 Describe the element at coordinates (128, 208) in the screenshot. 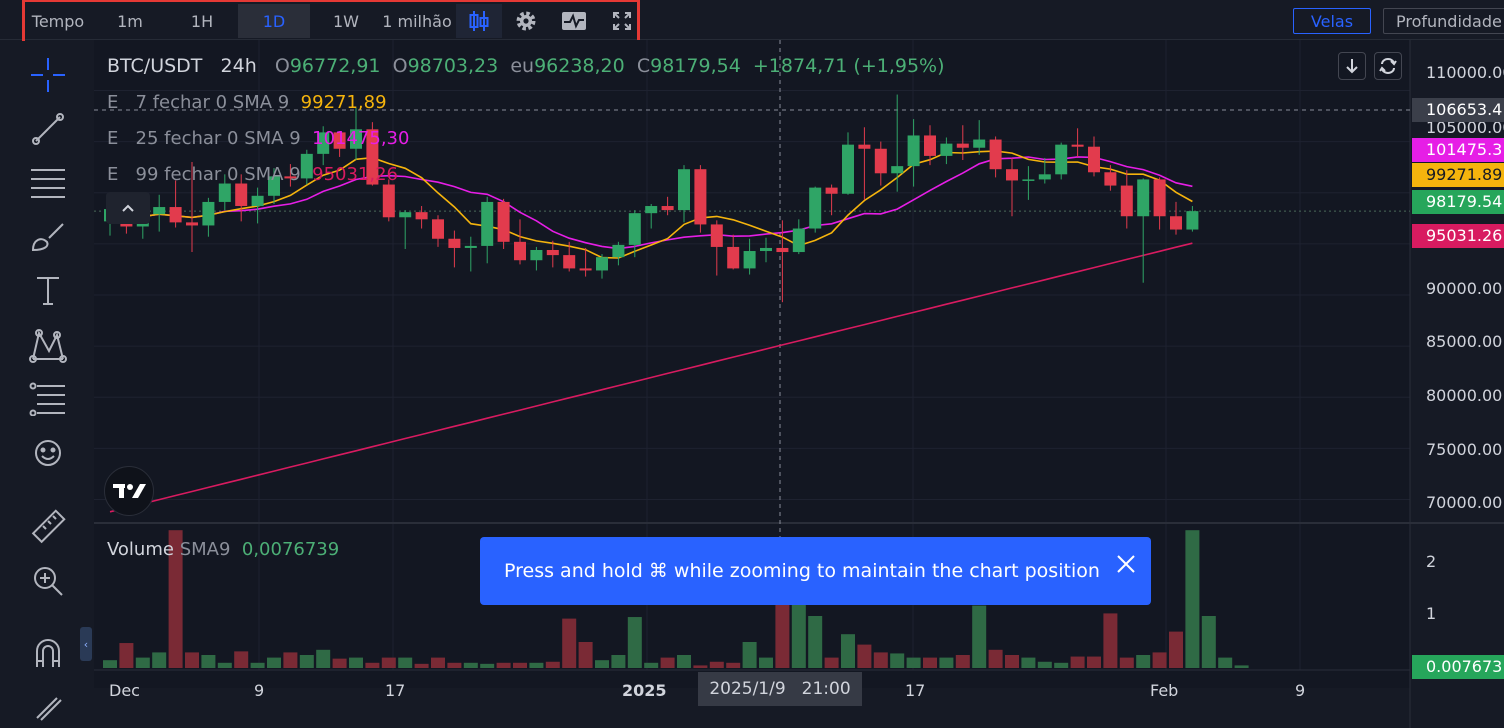

I see `collapse-legend-button` at that location.